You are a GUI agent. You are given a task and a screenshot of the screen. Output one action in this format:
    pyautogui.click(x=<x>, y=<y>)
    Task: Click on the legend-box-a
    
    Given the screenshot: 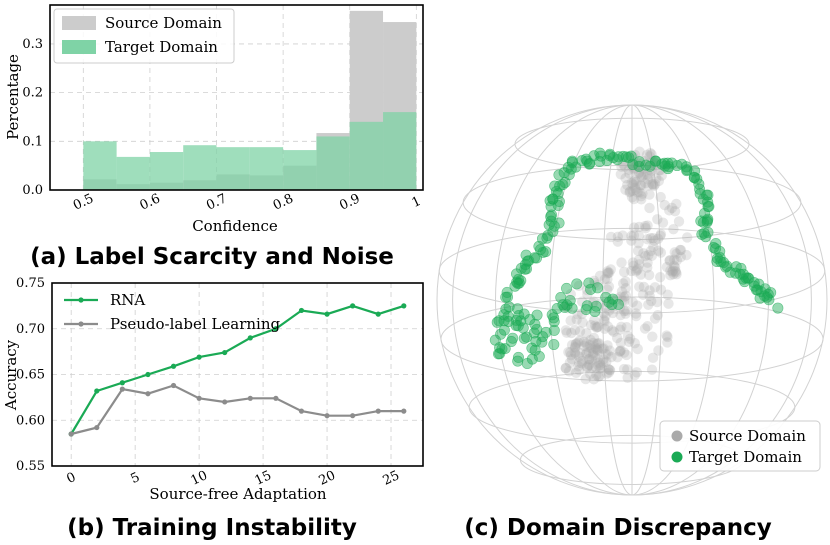 What is the action you would take?
    pyautogui.click(x=144, y=36)
    